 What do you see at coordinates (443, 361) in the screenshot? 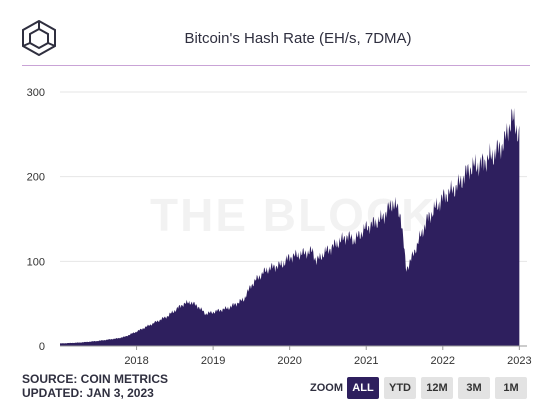
I see `x-tick-label: 2022` at bounding box center [443, 361].